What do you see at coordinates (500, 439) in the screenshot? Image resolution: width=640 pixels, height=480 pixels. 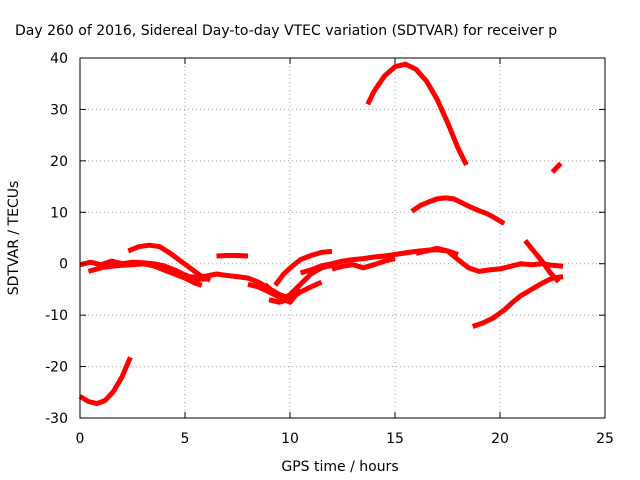 I see `x-tick-label: 20` at bounding box center [500, 439].